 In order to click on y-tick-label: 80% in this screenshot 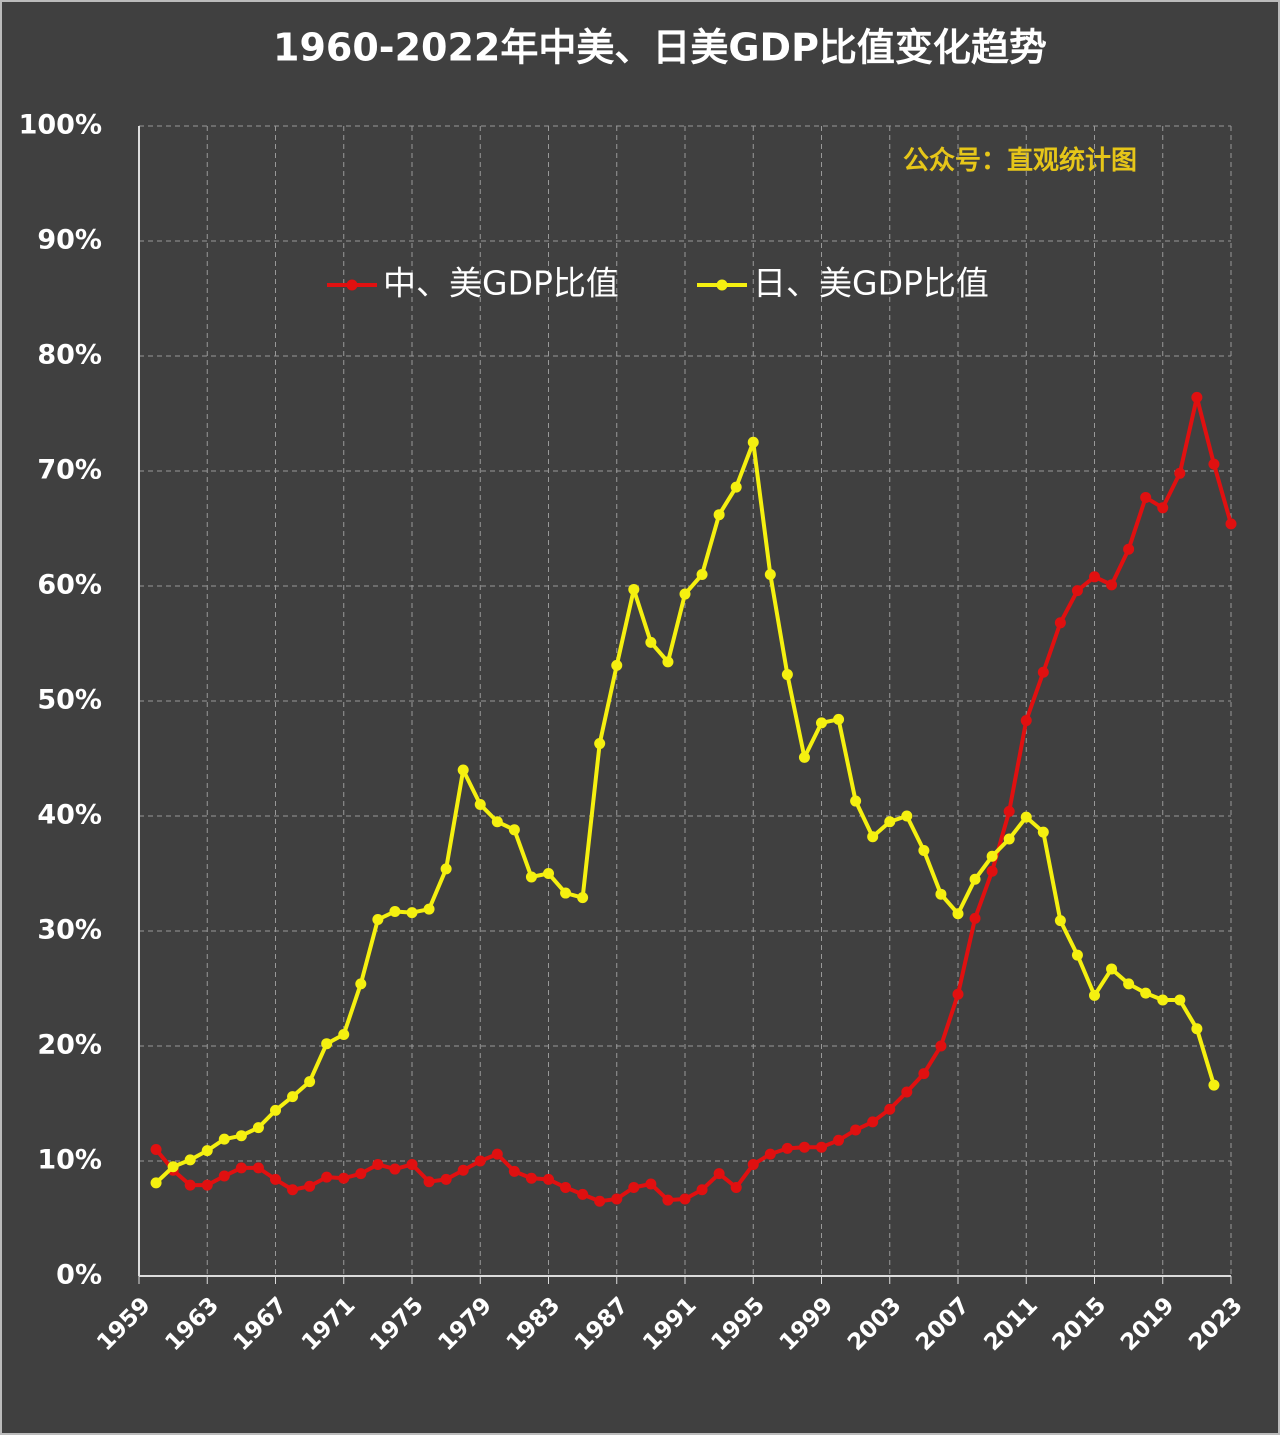, I will do `click(69, 355)`.